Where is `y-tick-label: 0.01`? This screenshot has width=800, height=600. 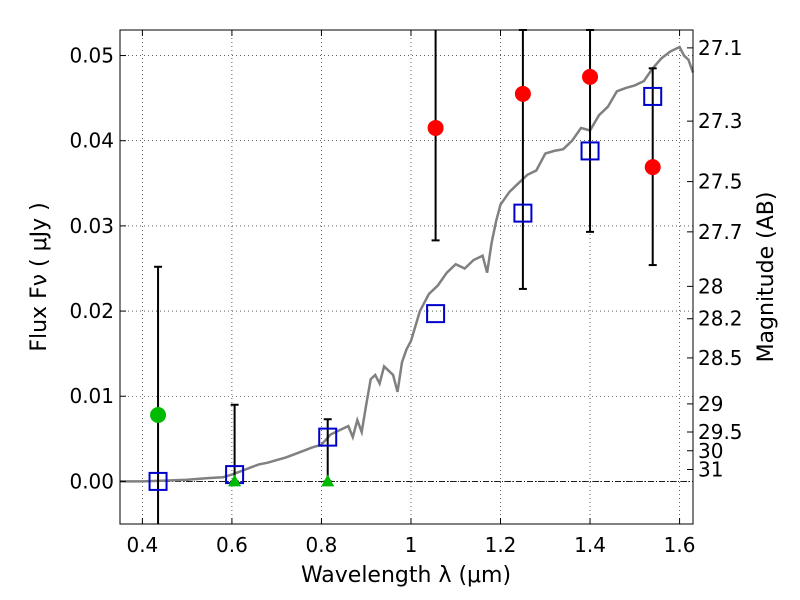 y-tick-label: 0.01 is located at coordinates (91, 396).